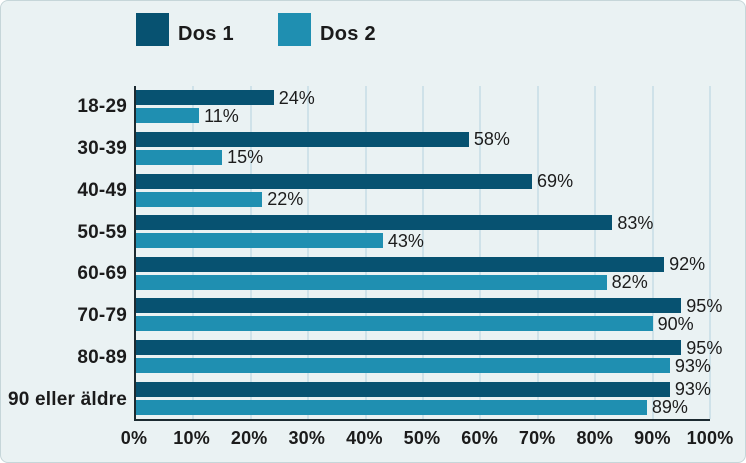 The image size is (746, 463). I want to click on category-label: 50-59, so click(102, 232).